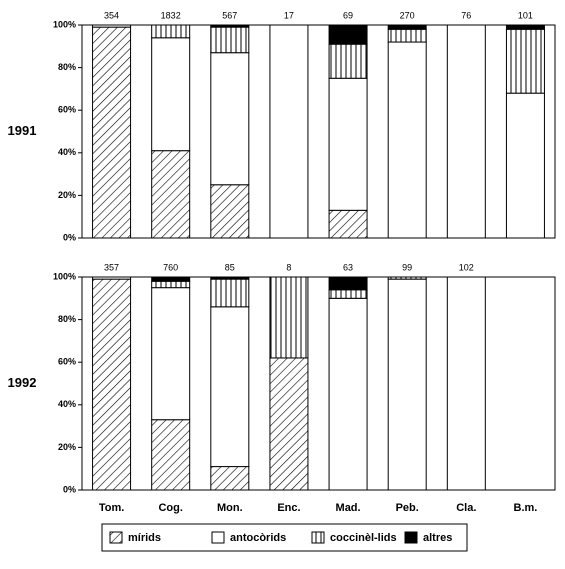 Image resolution: width=565 pixels, height=569 pixels. Describe the element at coordinates (348, 267) in the screenshot. I see `bar-count-label: 63` at that location.